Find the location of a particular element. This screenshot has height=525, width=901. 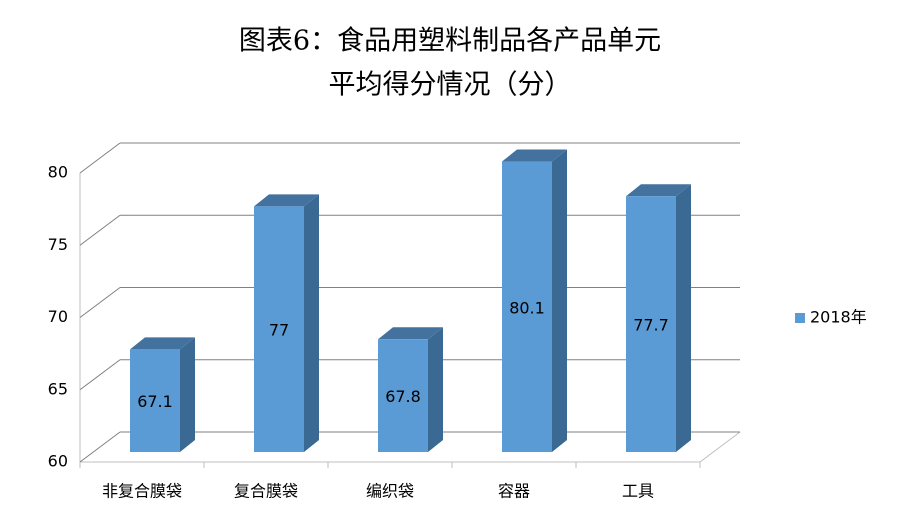

x-tick-label: 容器 is located at coordinates (514, 491).